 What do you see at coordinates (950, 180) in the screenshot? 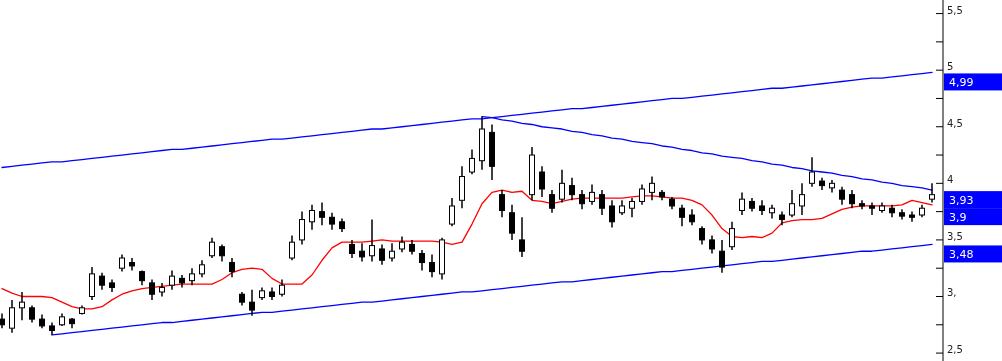
I see `y-tick-label: 4` at bounding box center [950, 180].